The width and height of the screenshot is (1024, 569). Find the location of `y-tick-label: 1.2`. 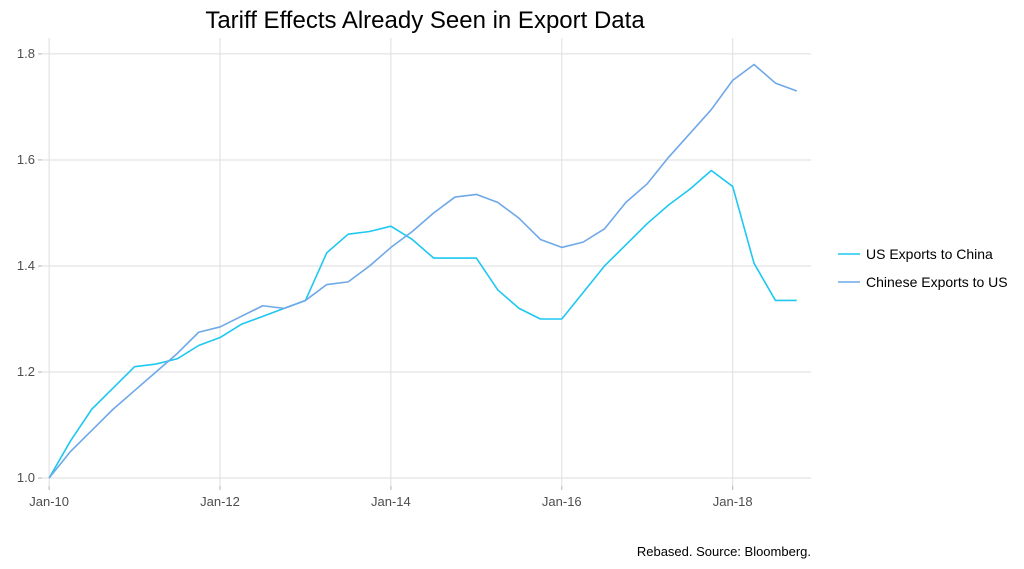

y-tick-label: 1.2 is located at coordinates (26, 371).